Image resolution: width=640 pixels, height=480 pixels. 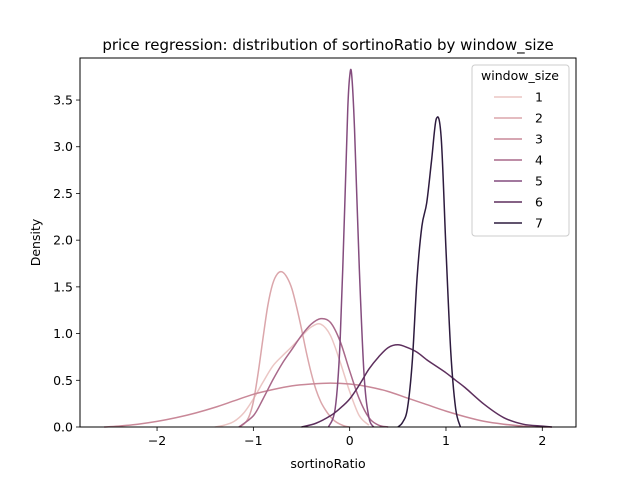 I want to click on x-tick-label: 1, so click(x=446, y=440).